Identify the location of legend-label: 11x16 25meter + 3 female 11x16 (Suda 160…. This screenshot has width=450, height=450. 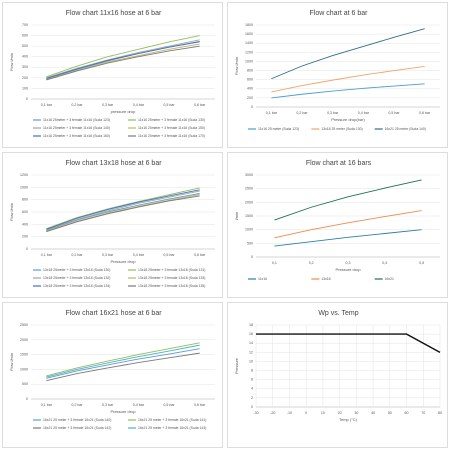
(76, 136).